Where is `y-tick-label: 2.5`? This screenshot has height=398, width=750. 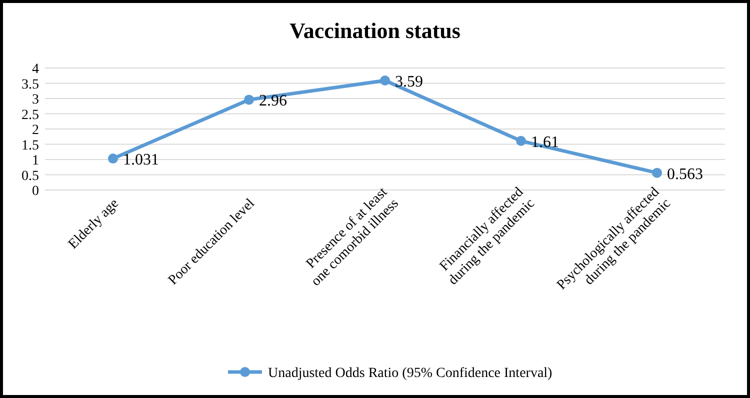 y-tick-label: 2.5 is located at coordinates (30, 115).